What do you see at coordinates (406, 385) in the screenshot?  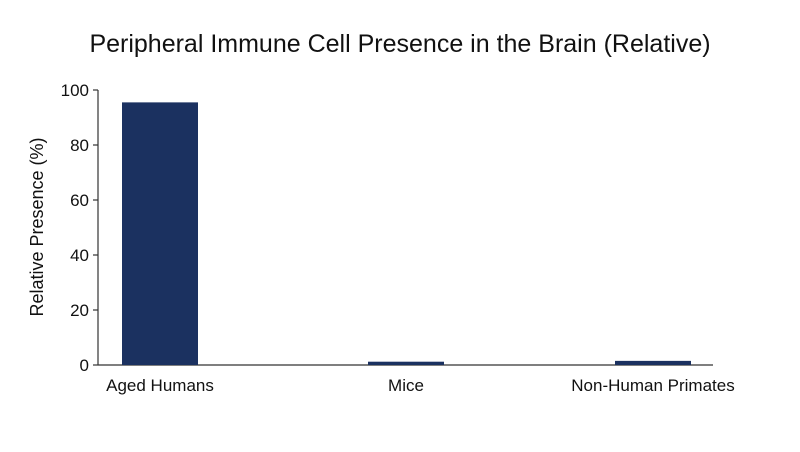 I see `x-tick-label: Mice` at bounding box center [406, 385].